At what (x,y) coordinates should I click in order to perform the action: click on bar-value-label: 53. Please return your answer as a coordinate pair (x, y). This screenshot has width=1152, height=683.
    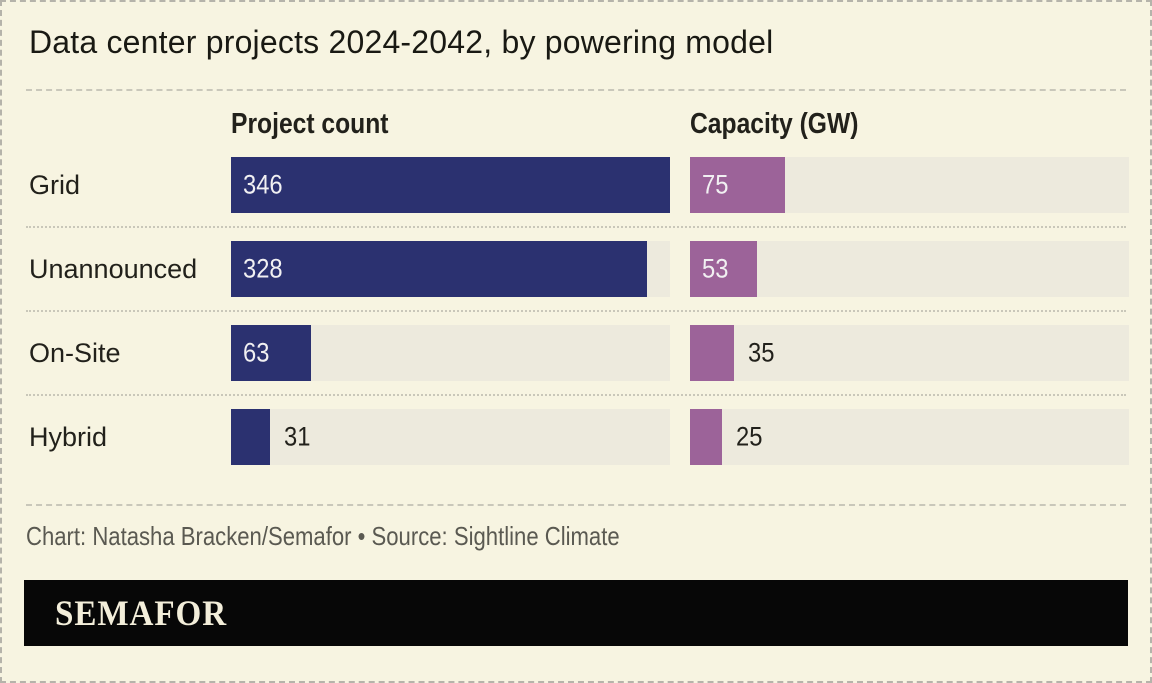
    Looking at the image, I should click on (715, 268).